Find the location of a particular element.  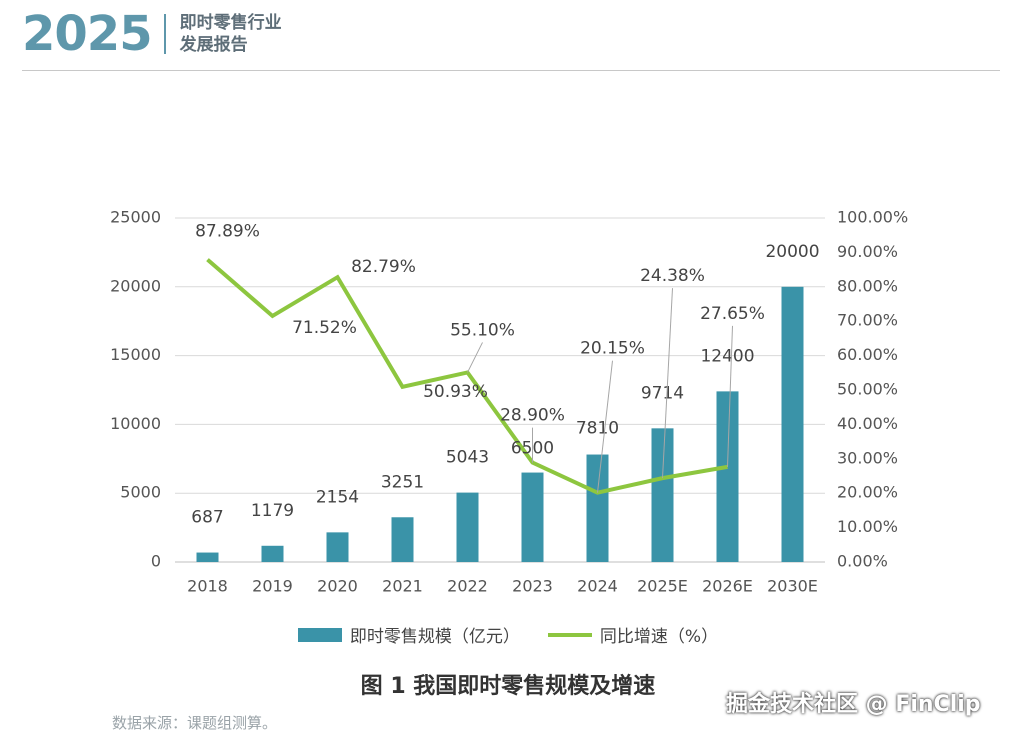

figure-source: 数据来源：课题组测算。 is located at coordinates (195, 723).